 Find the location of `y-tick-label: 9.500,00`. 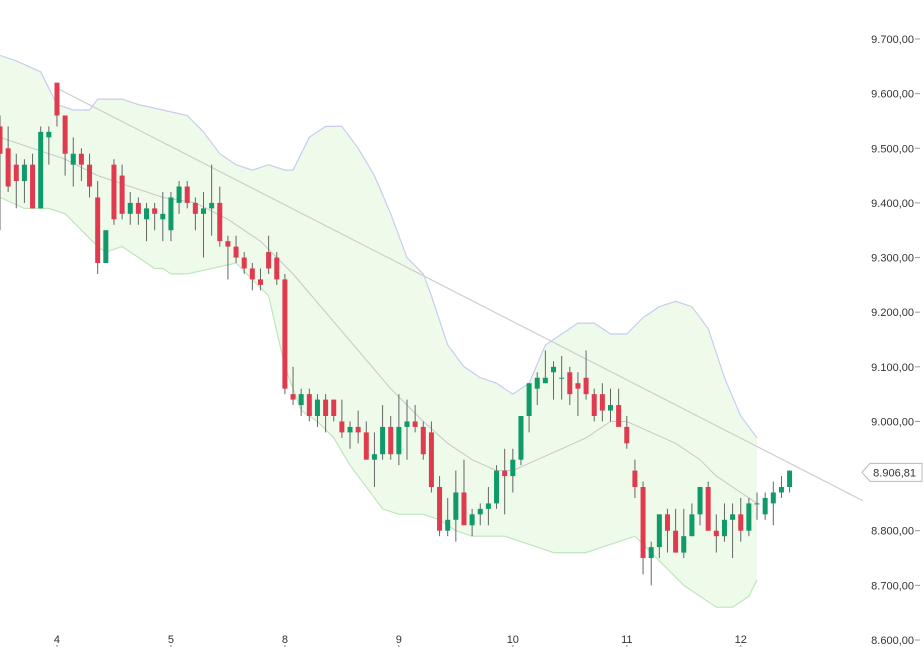

y-tick-label: 9.500,00 is located at coordinates (892, 149).